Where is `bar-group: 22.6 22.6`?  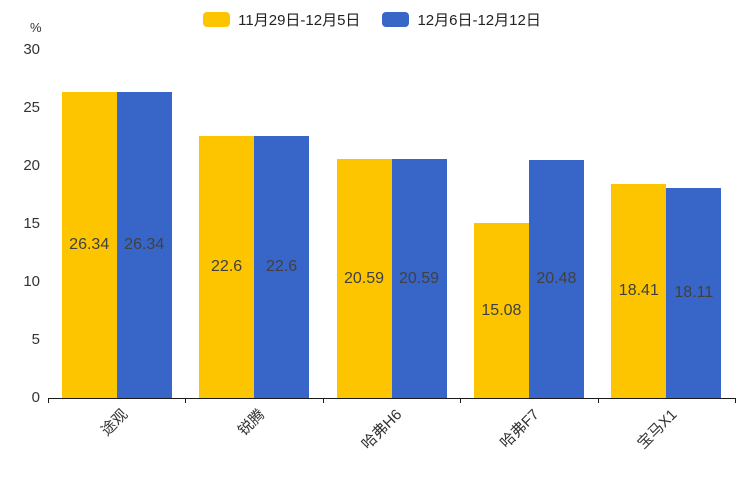 bar-group: 22.6 22.6 is located at coordinates (253, 224).